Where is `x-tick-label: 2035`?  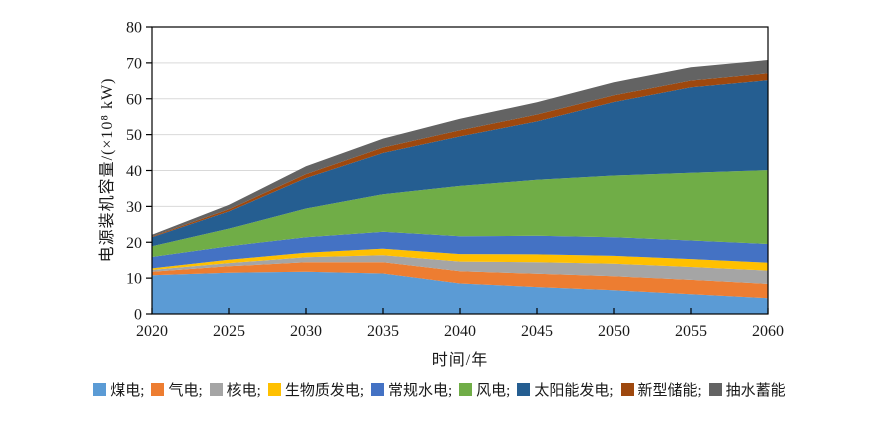
x-tick-label: 2035 is located at coordinates (383, 331).